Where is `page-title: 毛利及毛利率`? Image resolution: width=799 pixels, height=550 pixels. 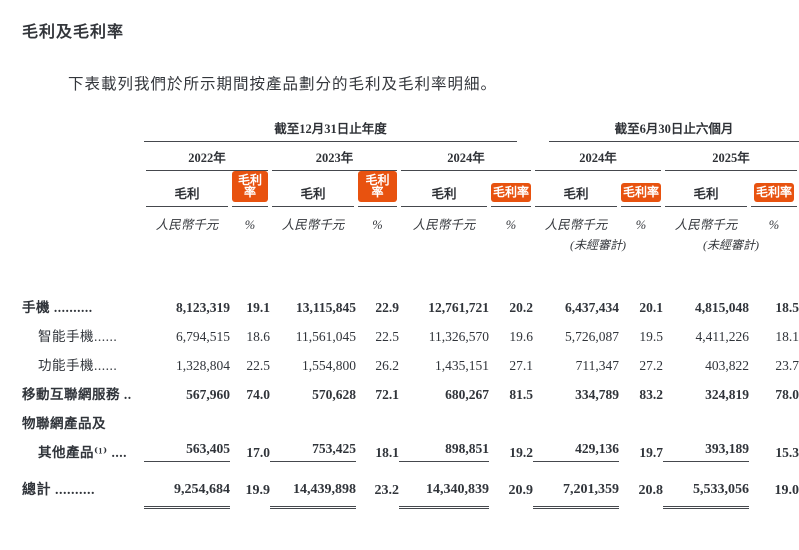 page-title: 毛利及毛利率 is located at coordinates (73, 32).